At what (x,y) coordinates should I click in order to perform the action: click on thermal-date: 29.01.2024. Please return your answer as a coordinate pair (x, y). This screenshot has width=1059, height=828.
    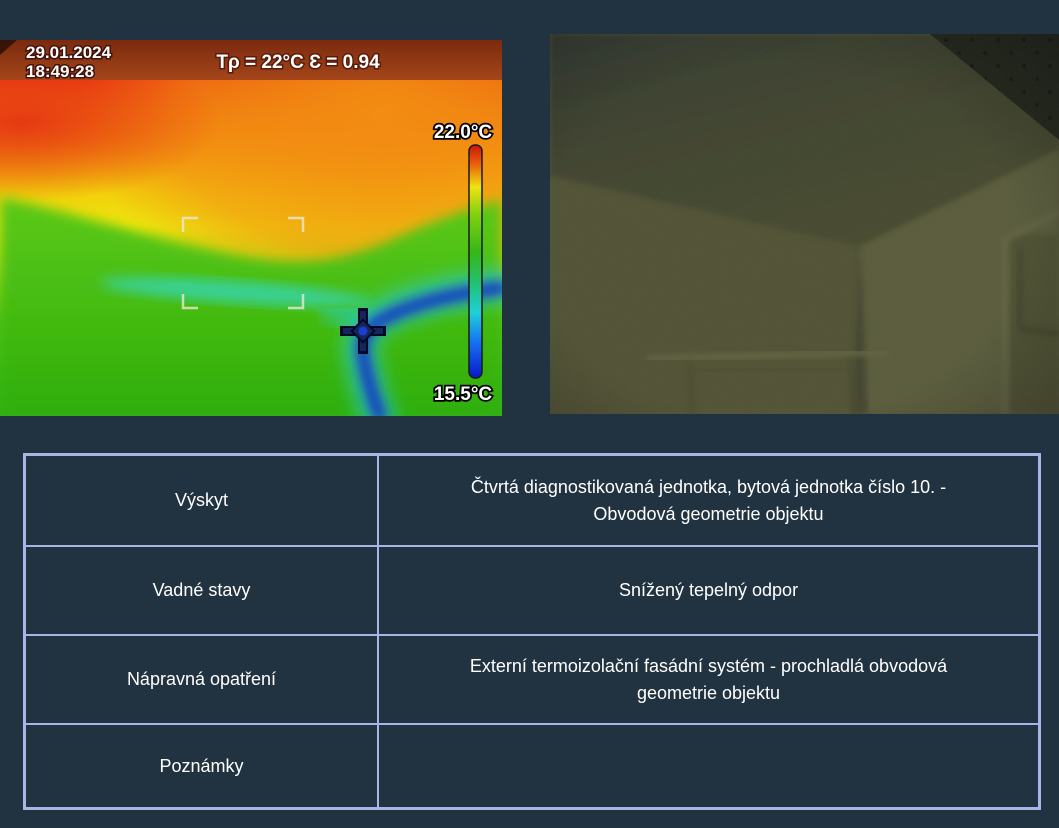
    Looking at the image, I should click on (69, 52).